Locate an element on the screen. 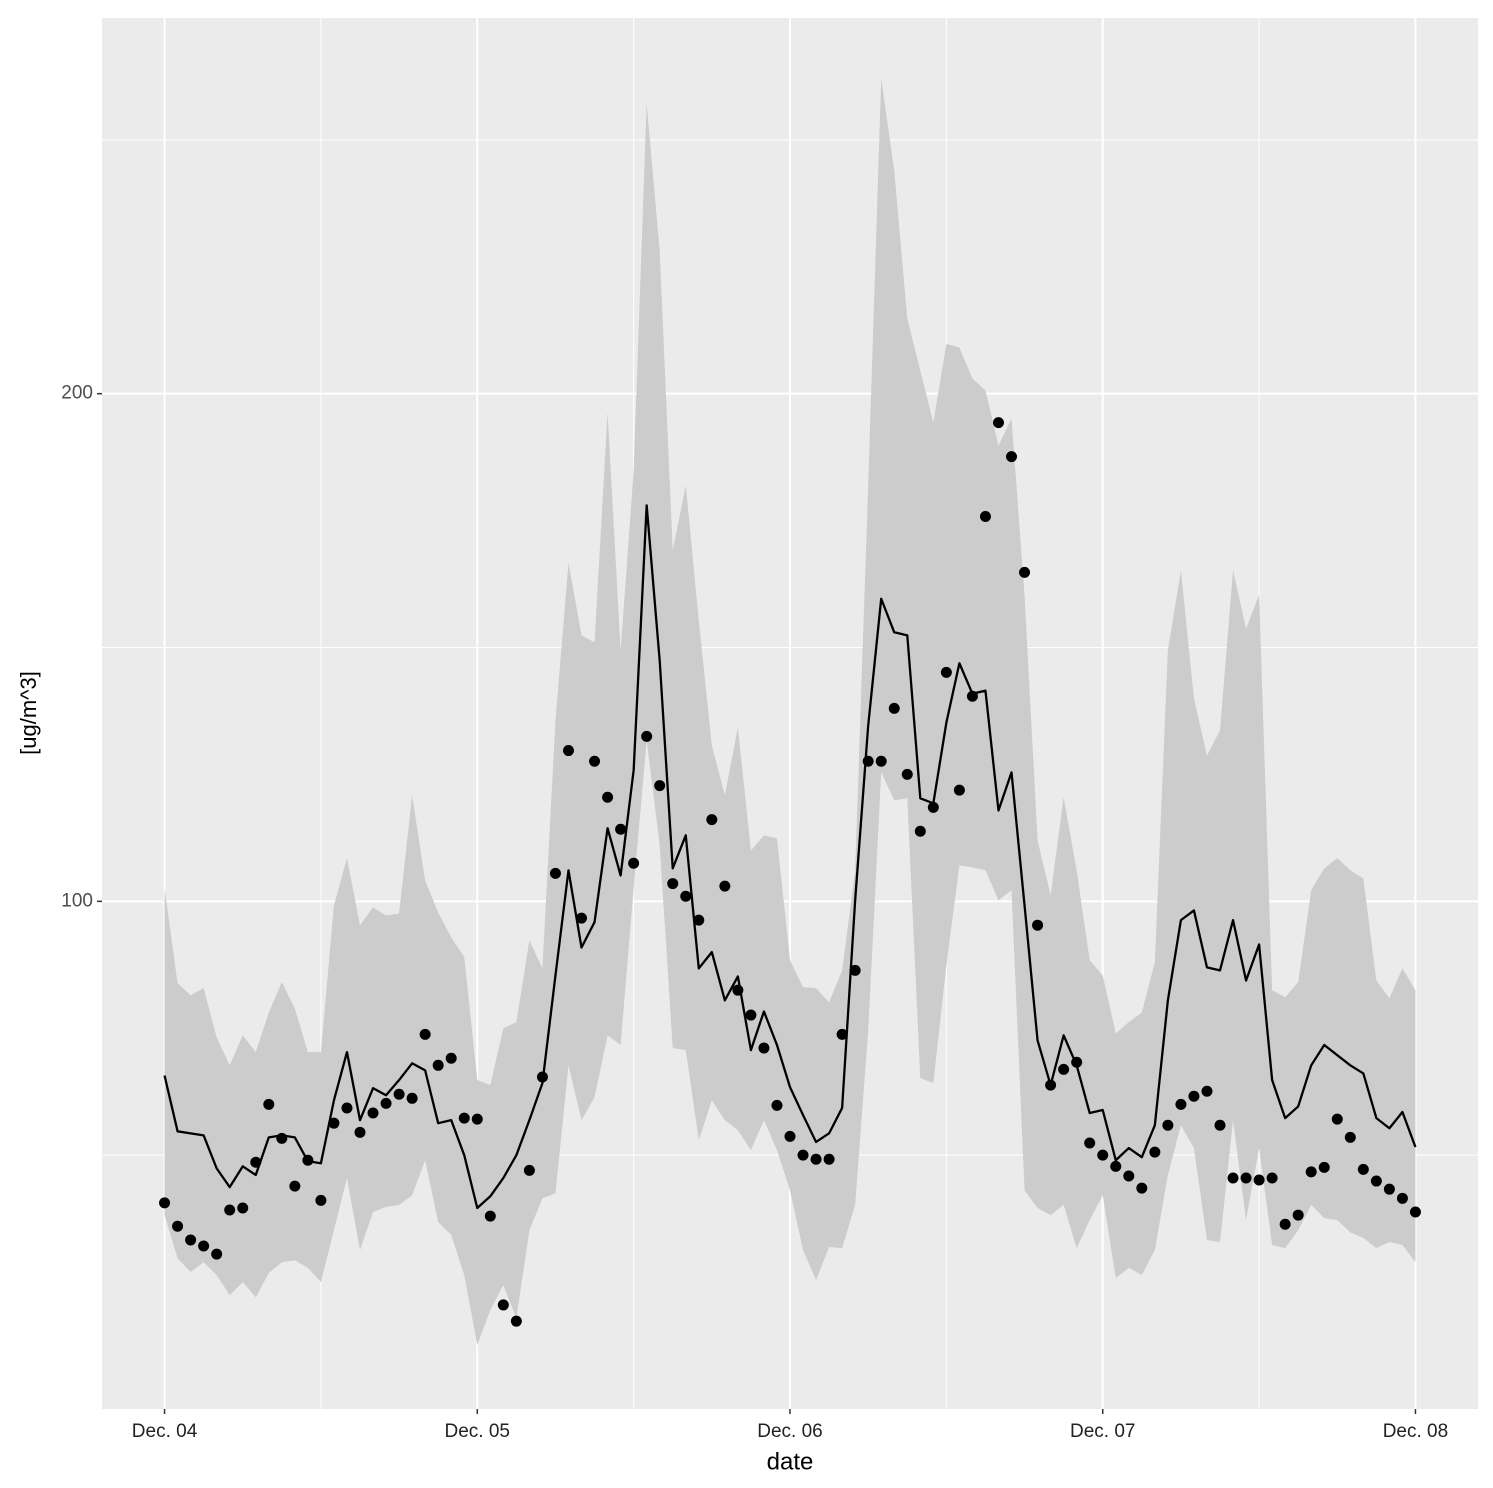 This screenshot has height=1488, width=1493. x-tick-label: Dec. 07 is located at coordinates (1102, 1431).